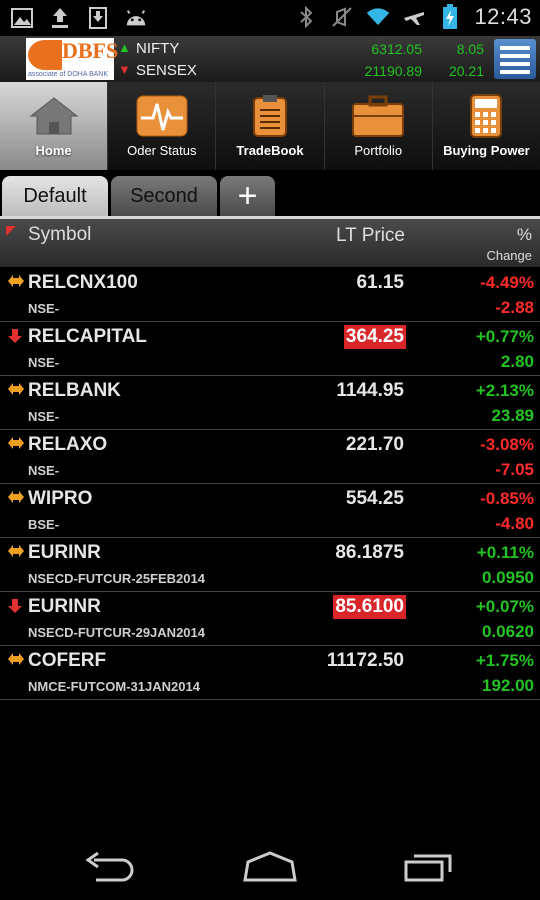  What do you see at coordinates (504, 336) in the screenshot?
I see `row-percent-change: +0.77%` at bounding box center [504, 336].